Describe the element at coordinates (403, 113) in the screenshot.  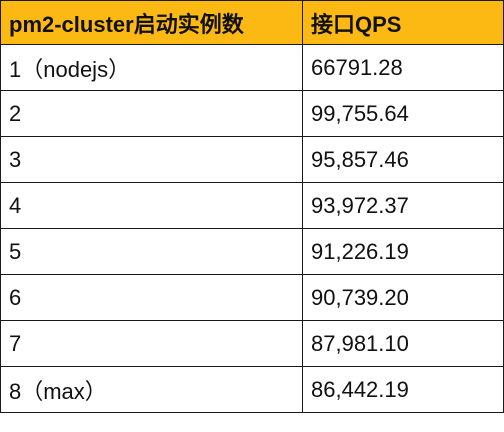
I see `cell-qps: 99,755.64` at that location.